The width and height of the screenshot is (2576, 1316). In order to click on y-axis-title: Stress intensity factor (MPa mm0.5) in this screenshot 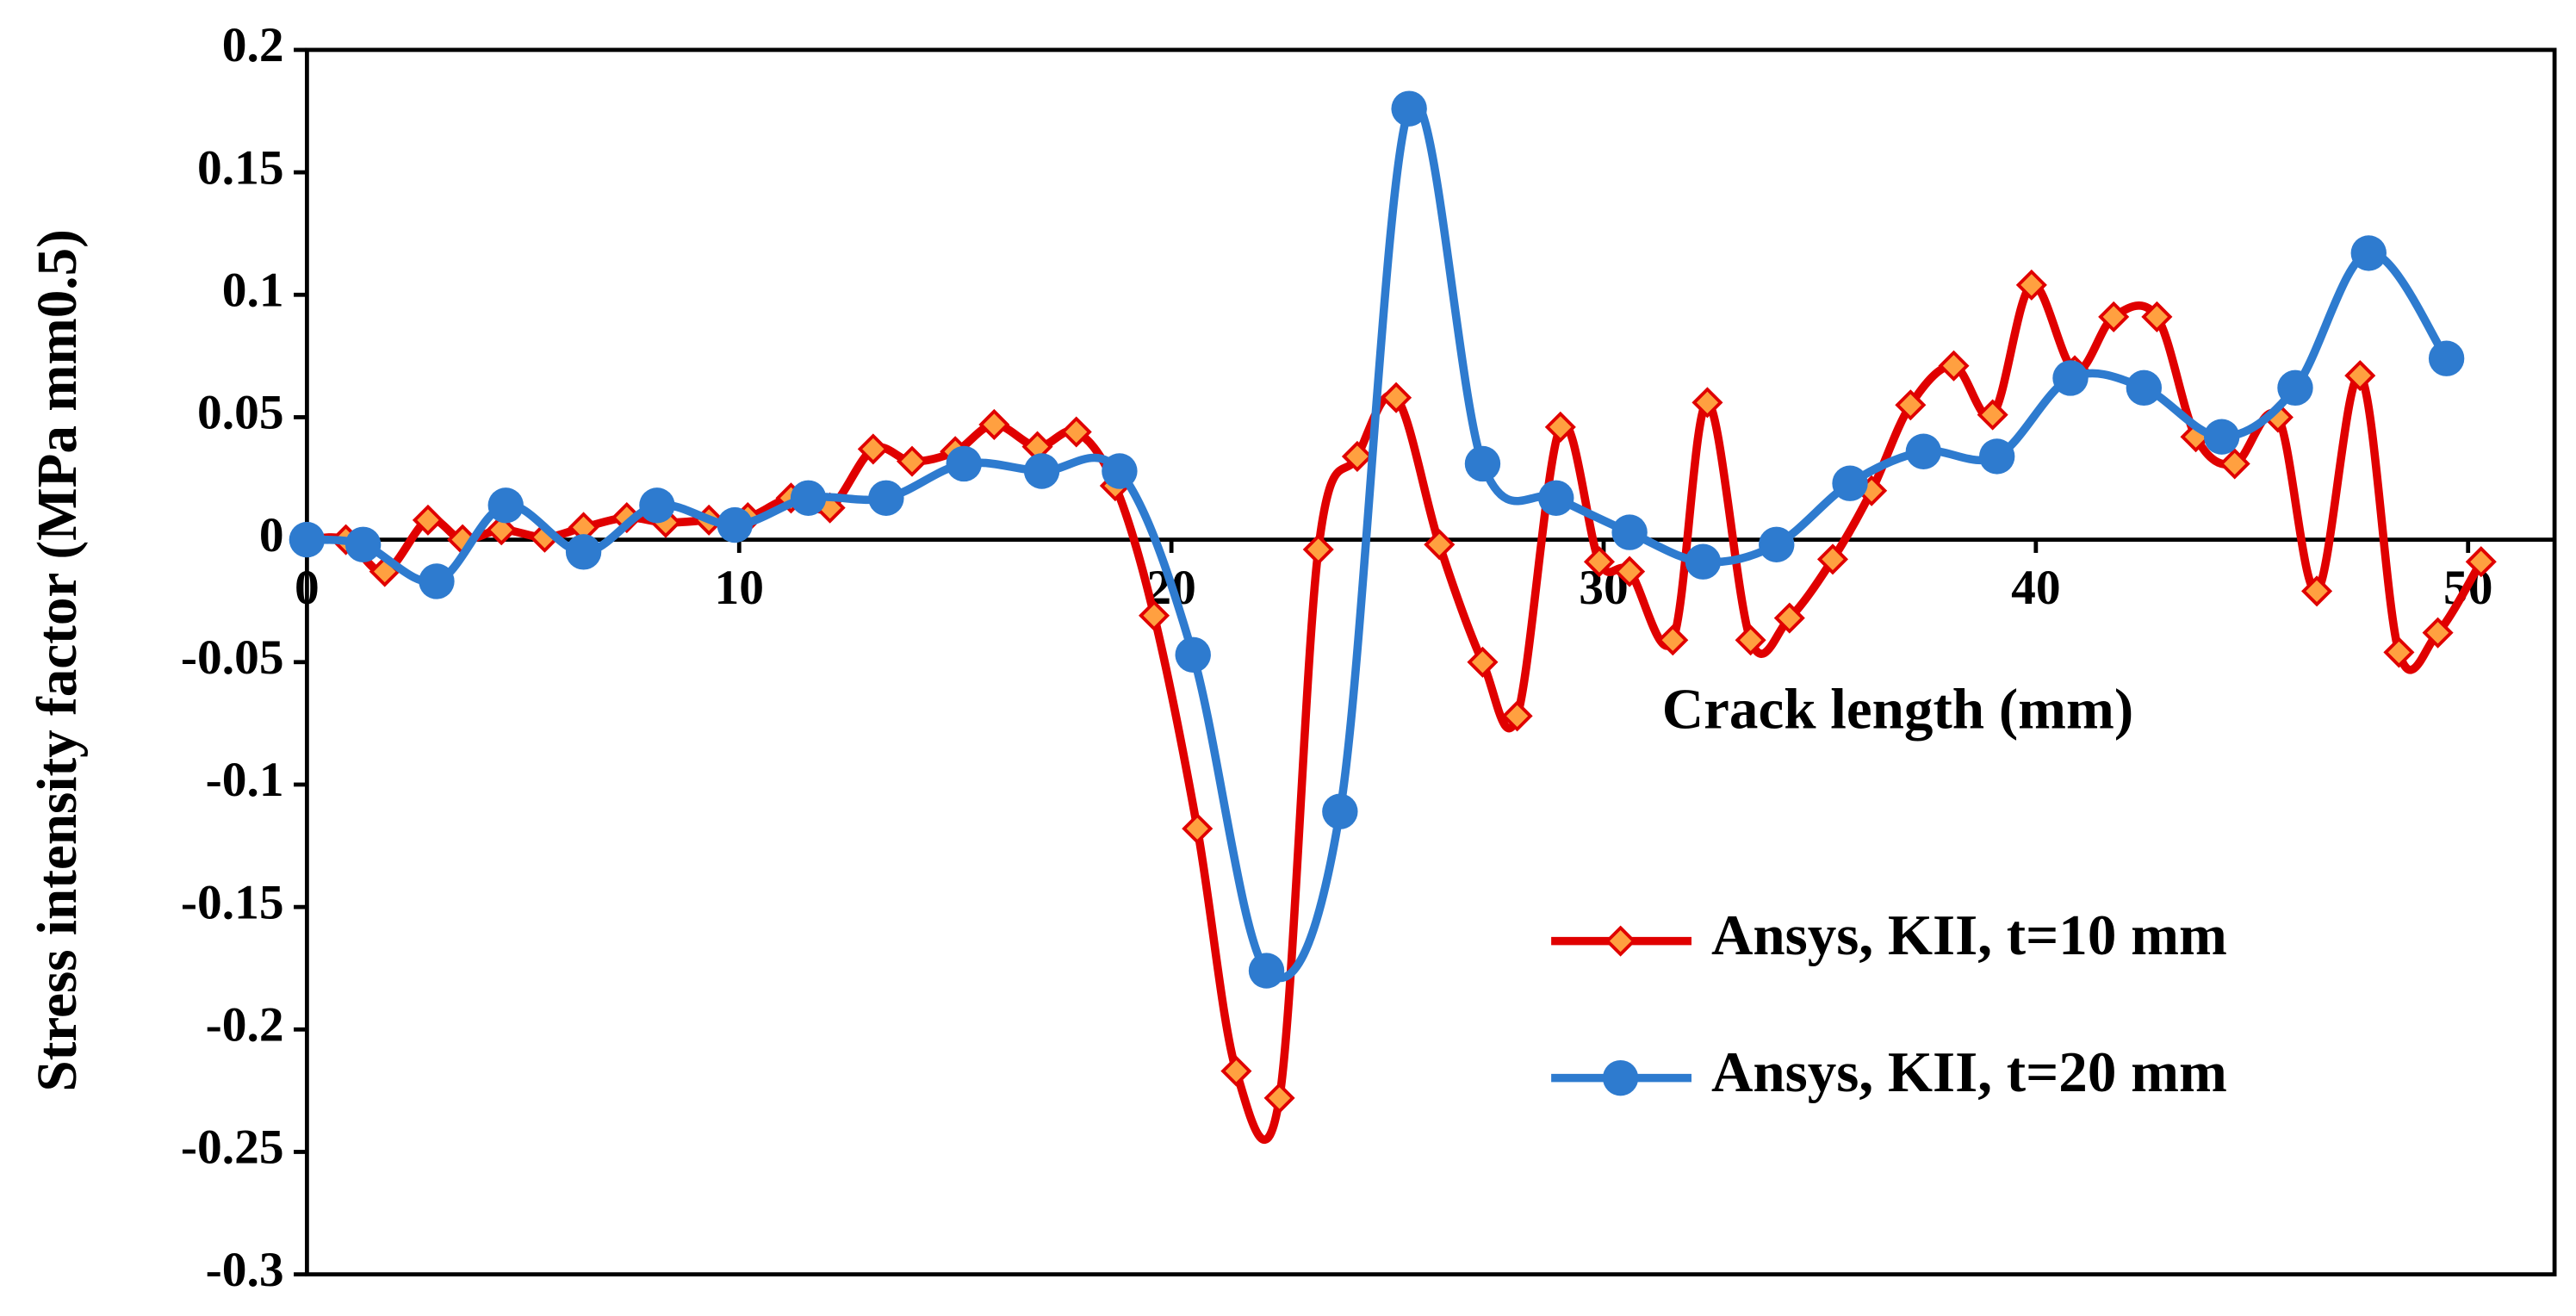, I will do `click(58, 660)`.